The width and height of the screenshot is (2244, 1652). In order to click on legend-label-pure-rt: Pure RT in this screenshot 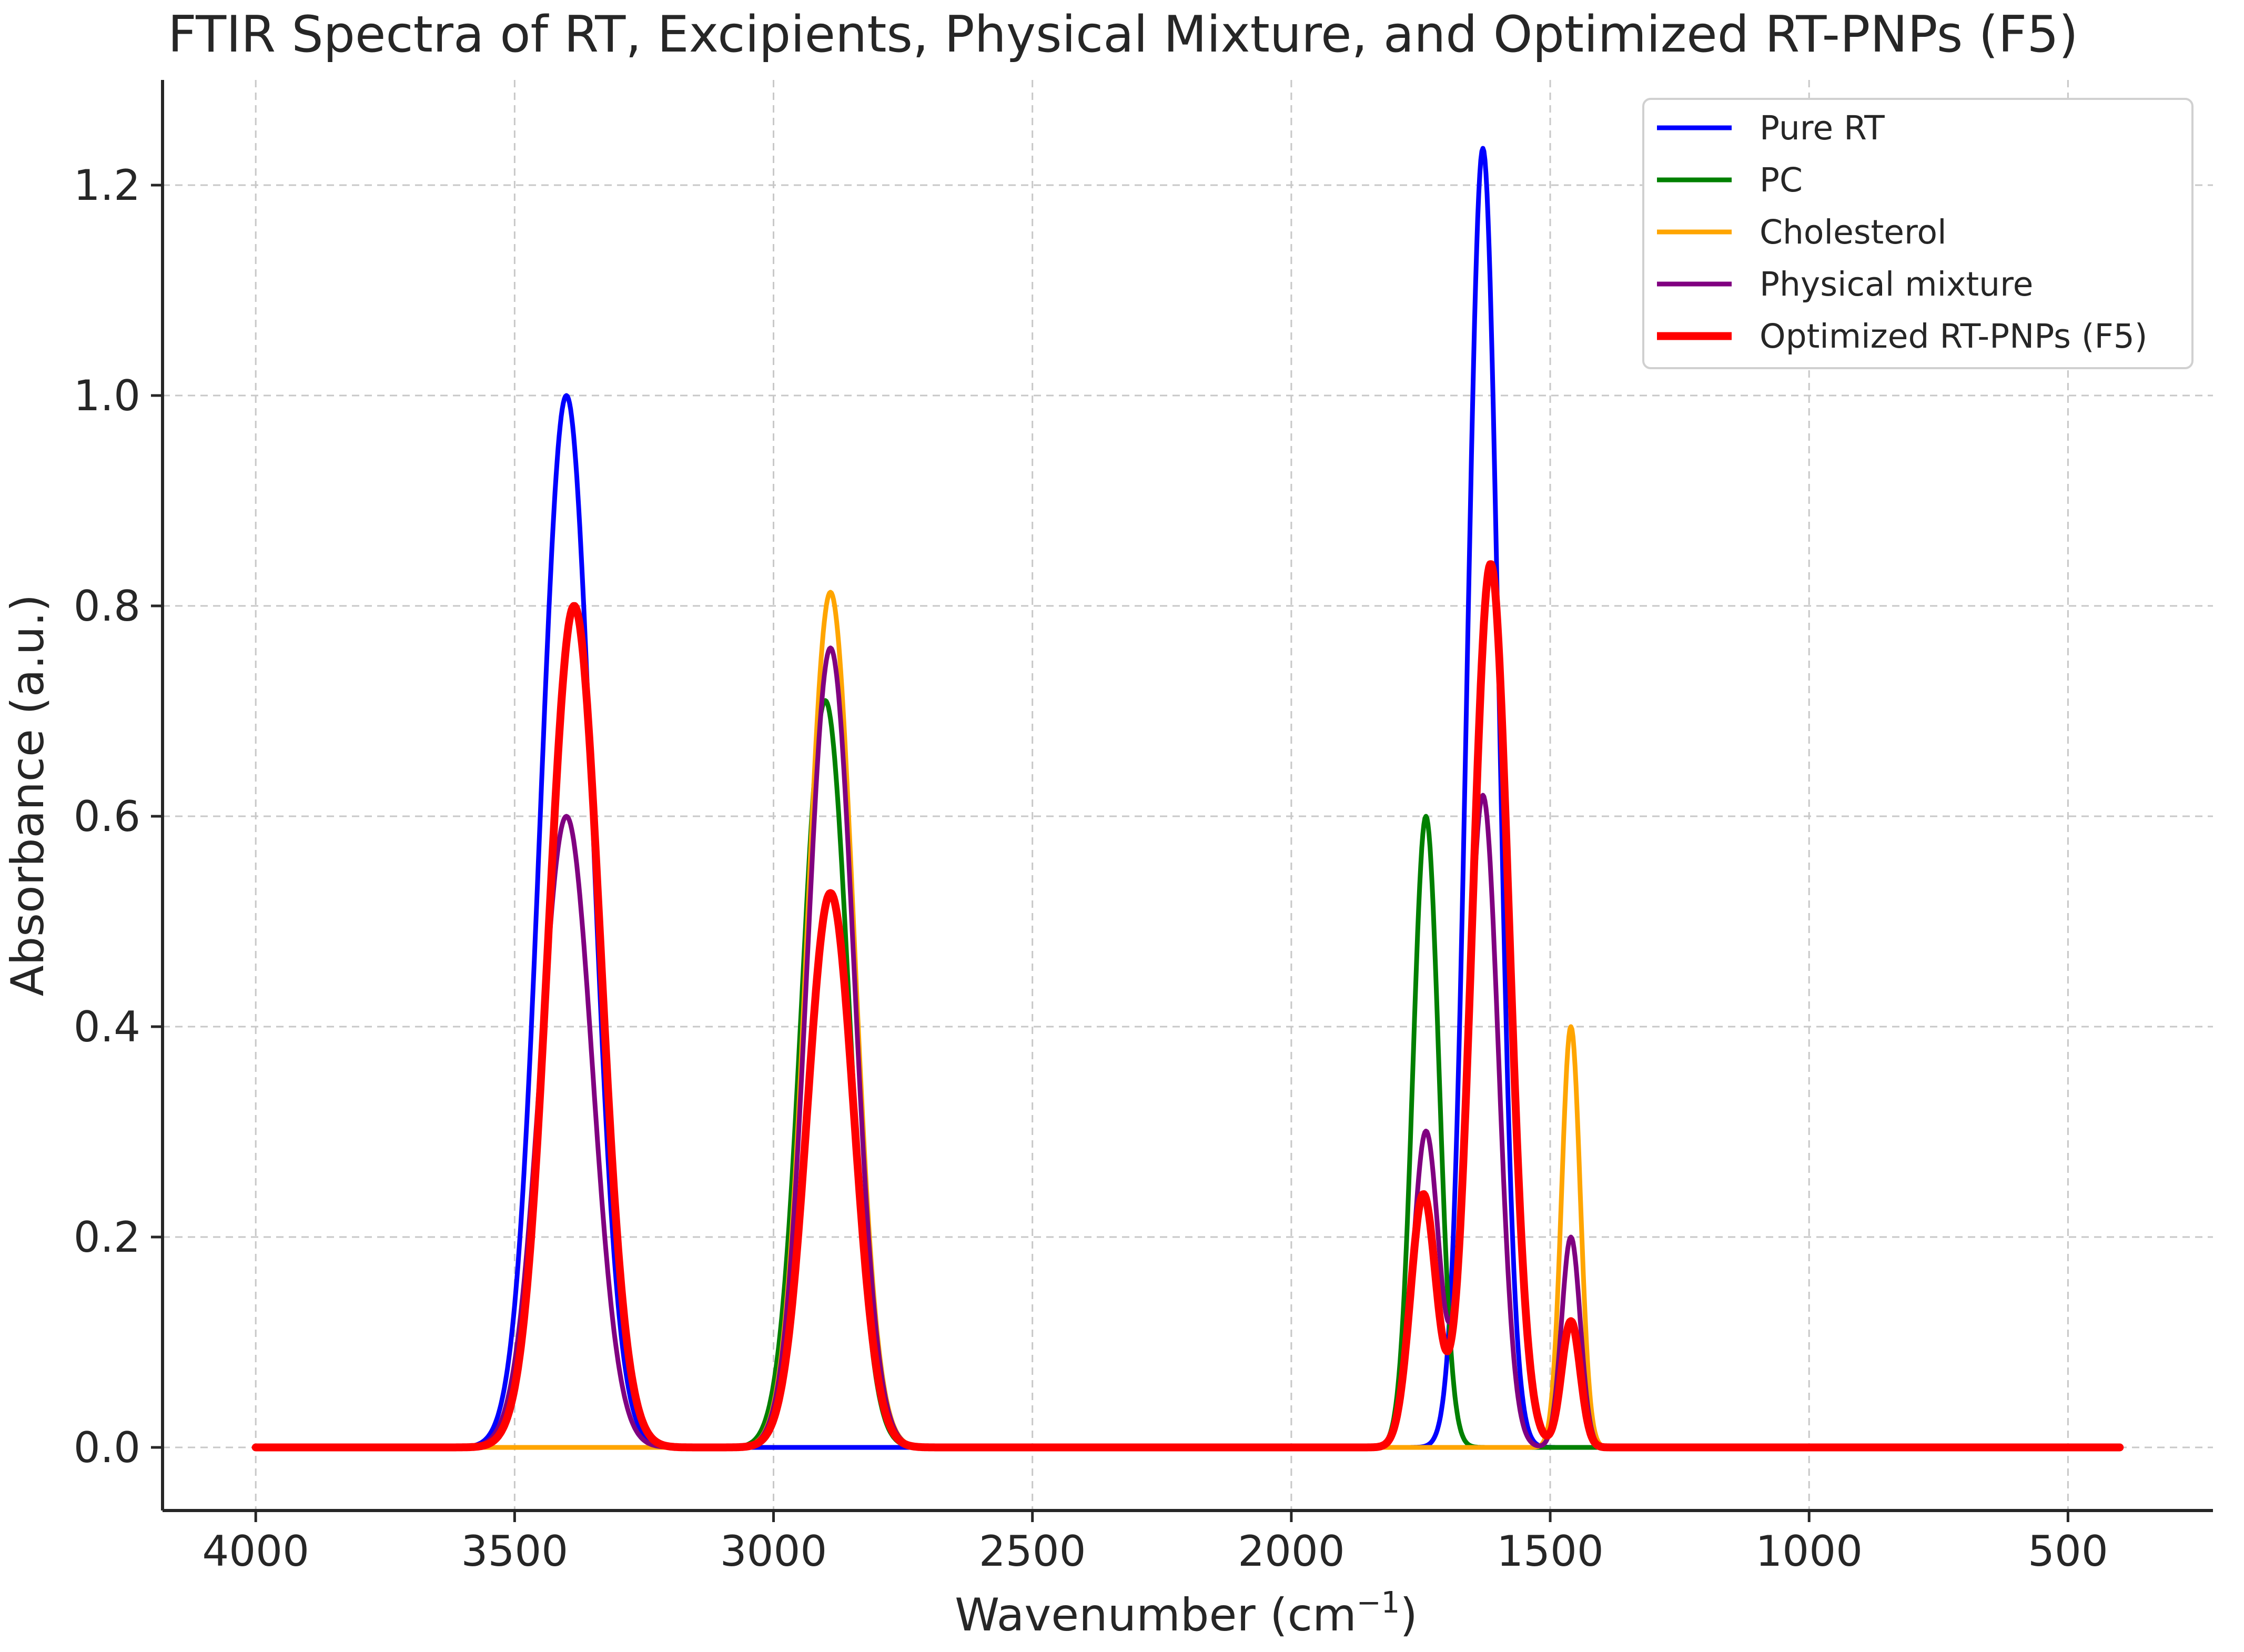, I will do `click(1823, 128)`.